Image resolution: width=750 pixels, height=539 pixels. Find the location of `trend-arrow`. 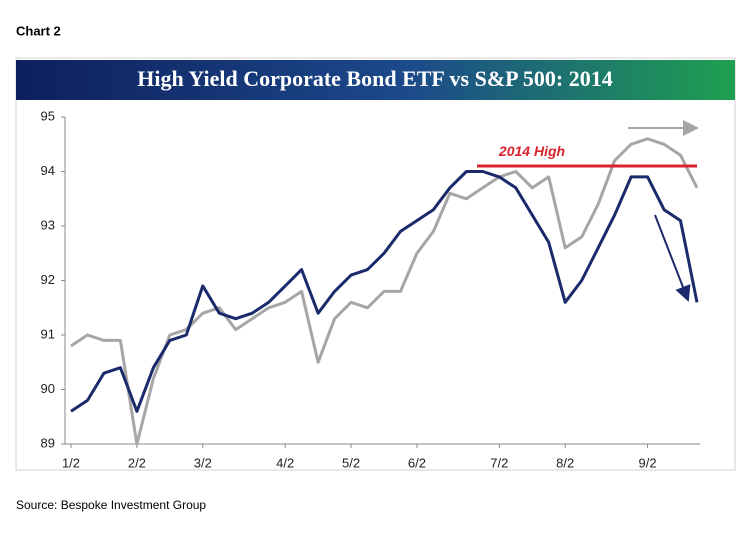

trend-arrow is located at coordinates (672, 258).